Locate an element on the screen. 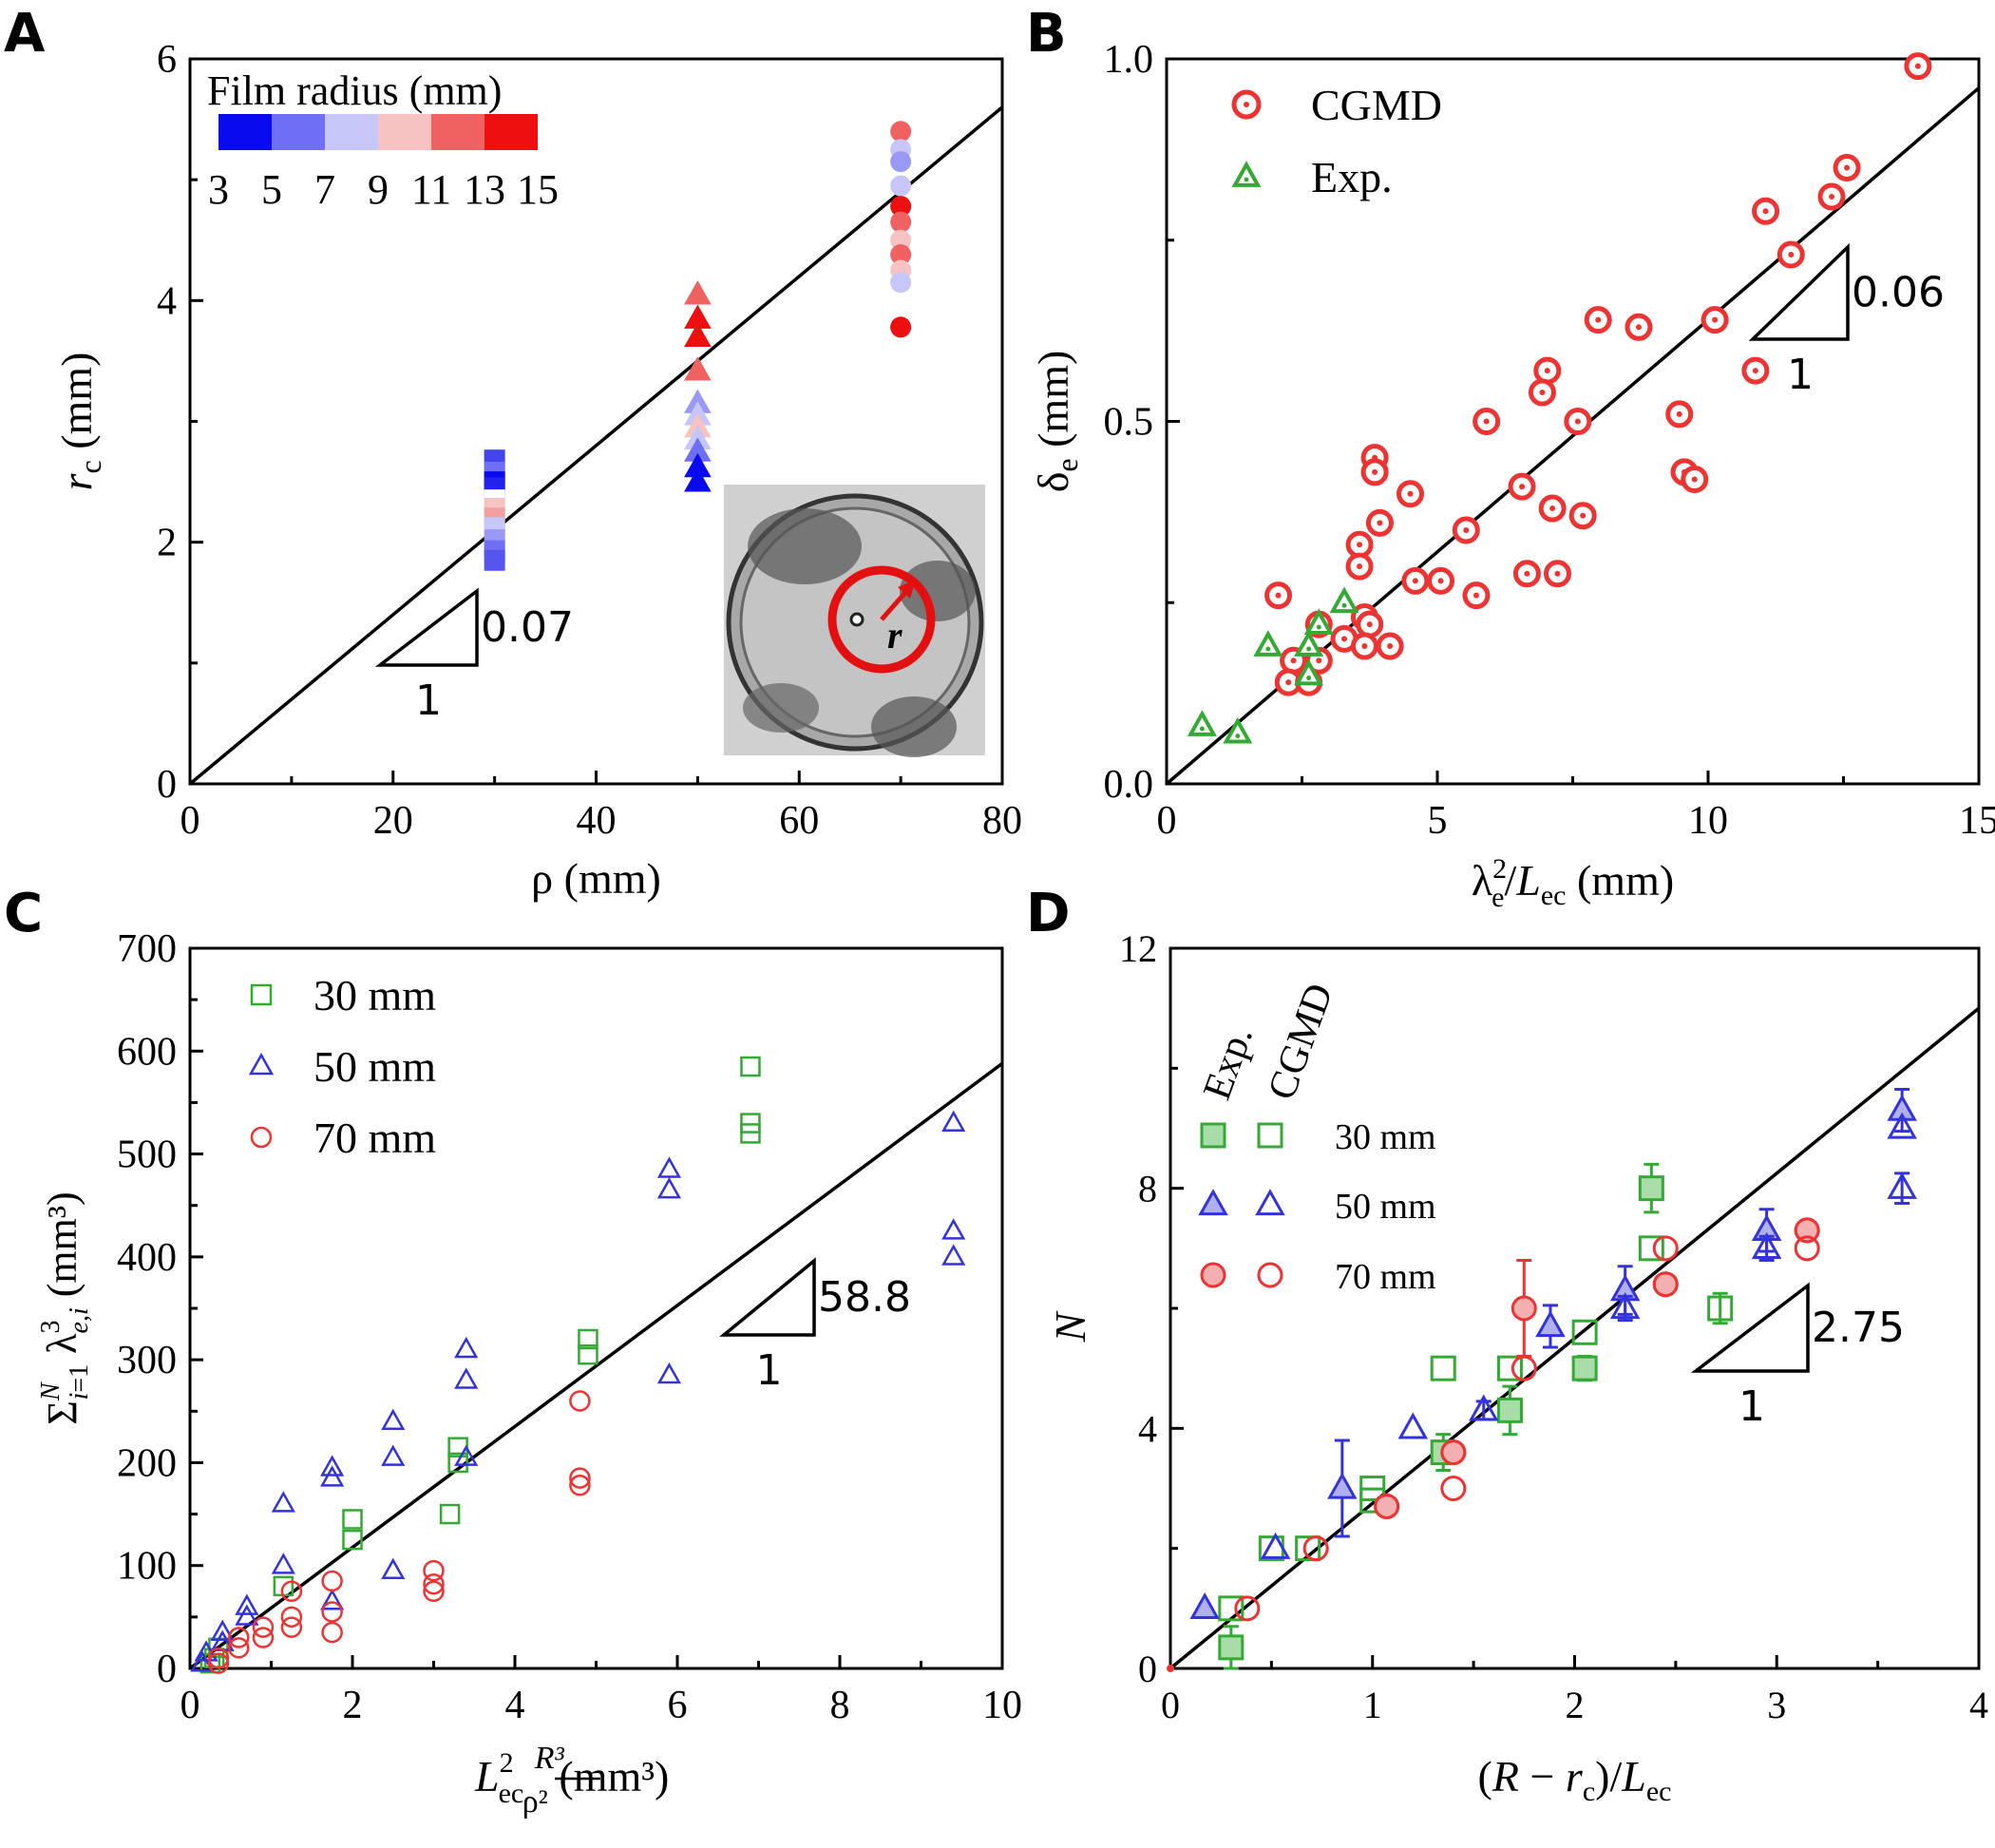 The image size is (1995, 1848). legend-label: 70 mm is located at coordinates (375, 1138).